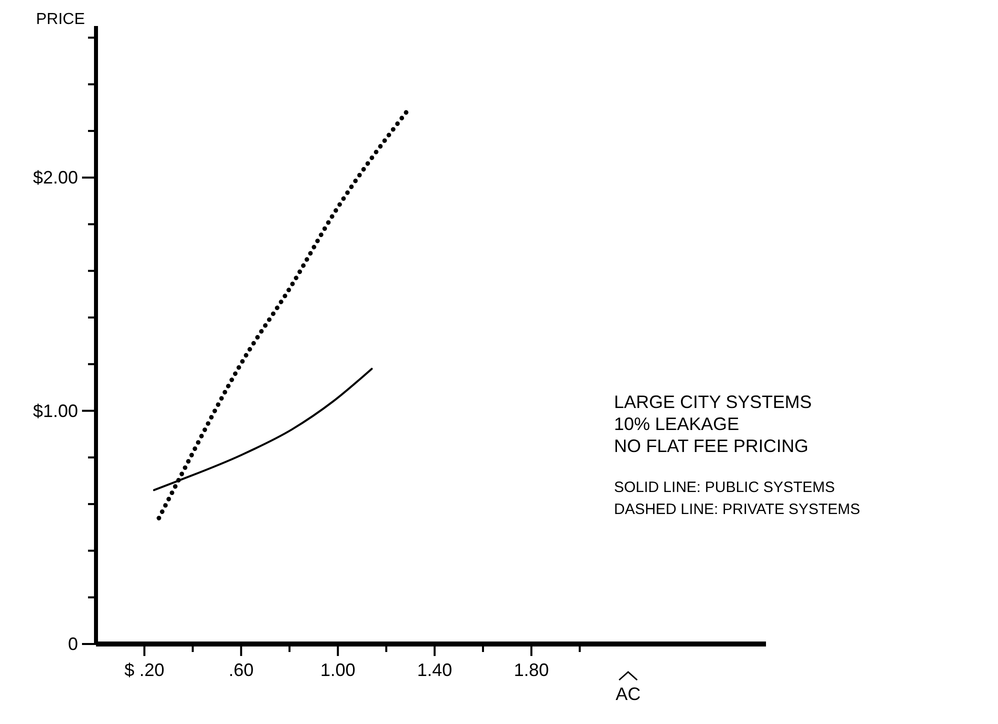 This screenshot has height=724, width=998. I want to click on x-tick-label: 1.40, so click(434, 670).